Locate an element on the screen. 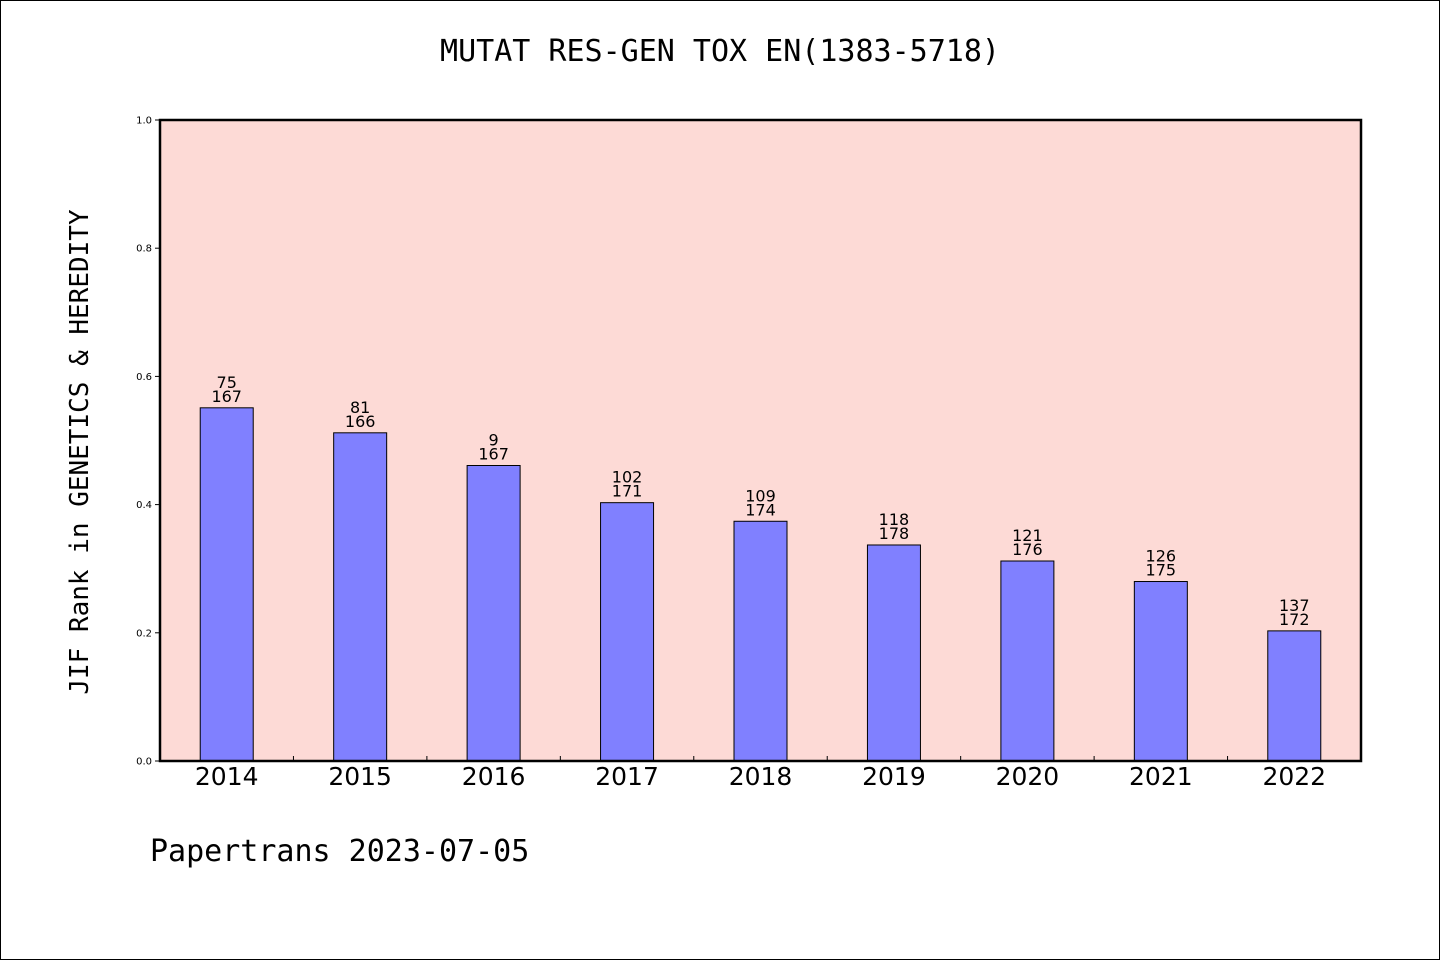  bar-rank-label: 126 is located at coordinates (1161, 556).